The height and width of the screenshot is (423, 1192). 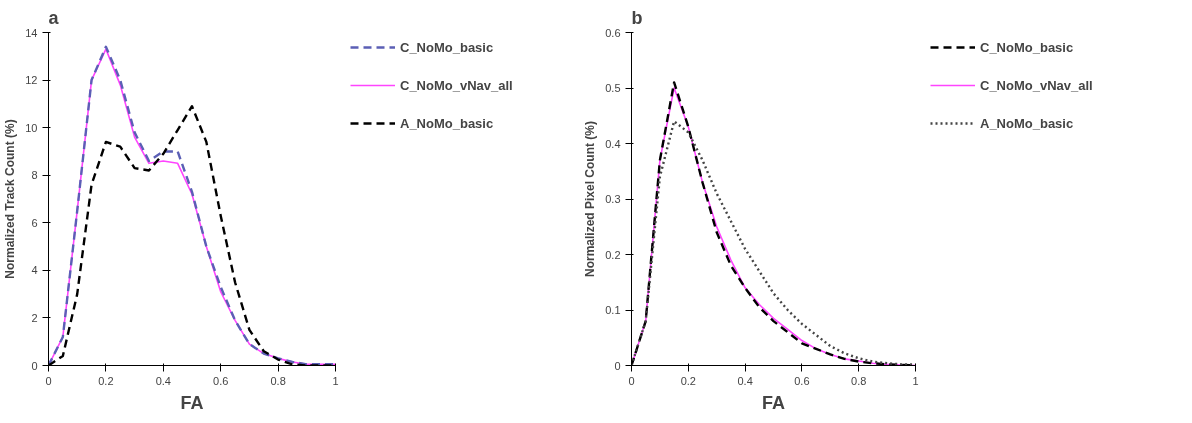 I want to click on y-tick-label: 0.1, so click(x=613, y=310).